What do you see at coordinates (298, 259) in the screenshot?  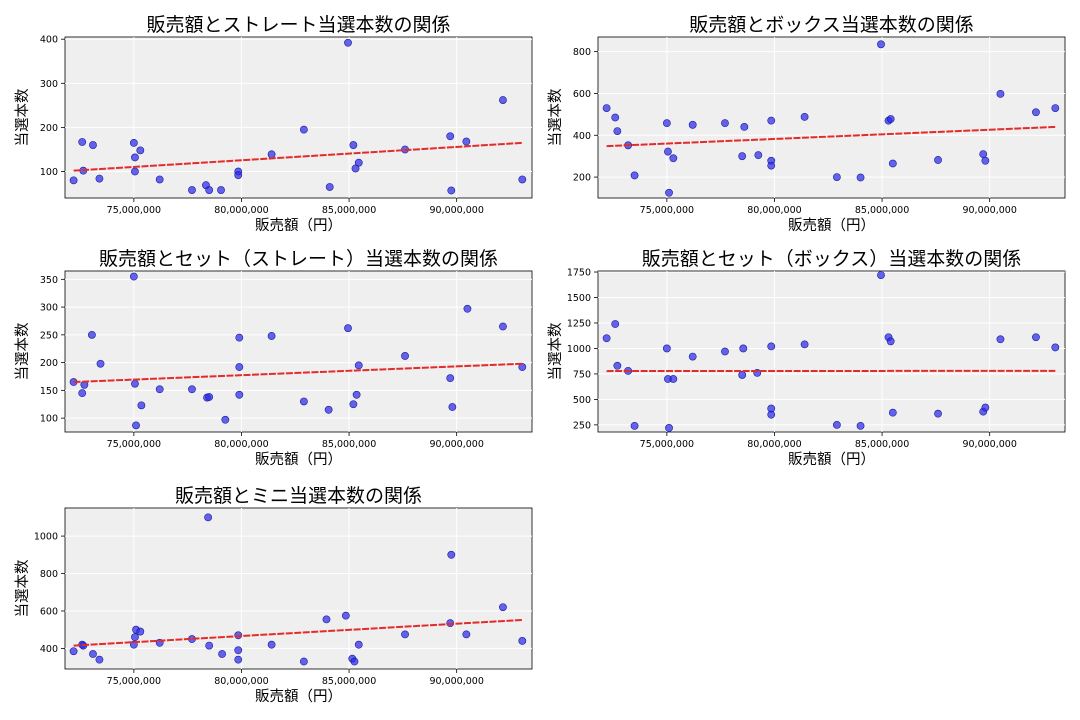 I see `chart-title: 販売額とセット（ストレート）当選本数の関係` at bounding box center [298, 259].